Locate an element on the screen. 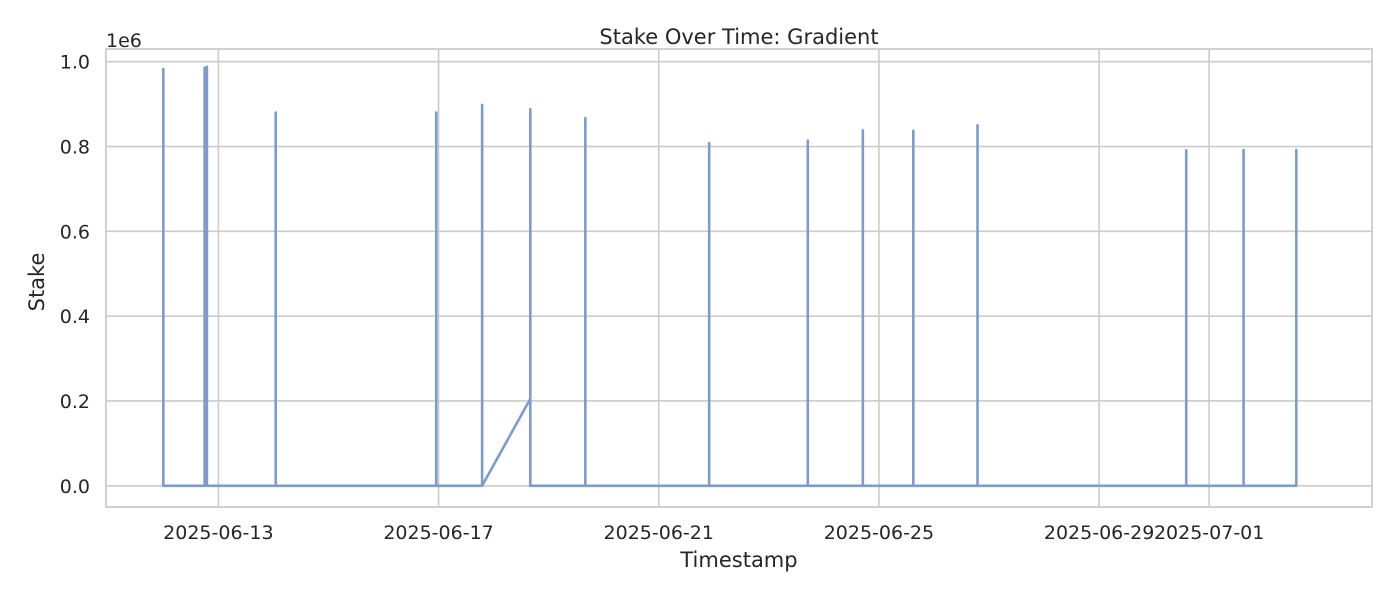 This screenshot has height=604, width=1400. y-tick-label: 0.6 is located at coordinates (75, 232).